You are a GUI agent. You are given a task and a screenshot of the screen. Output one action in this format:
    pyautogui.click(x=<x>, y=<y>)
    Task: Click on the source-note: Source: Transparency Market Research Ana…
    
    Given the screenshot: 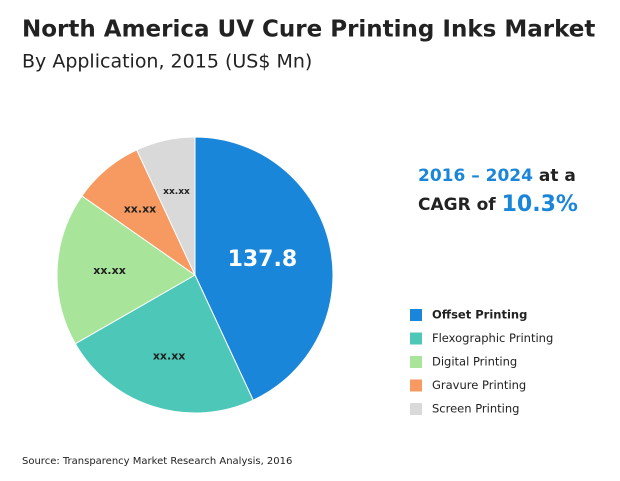 What is the action you would take?
    pyautogui.click(x=157, y=461)
    